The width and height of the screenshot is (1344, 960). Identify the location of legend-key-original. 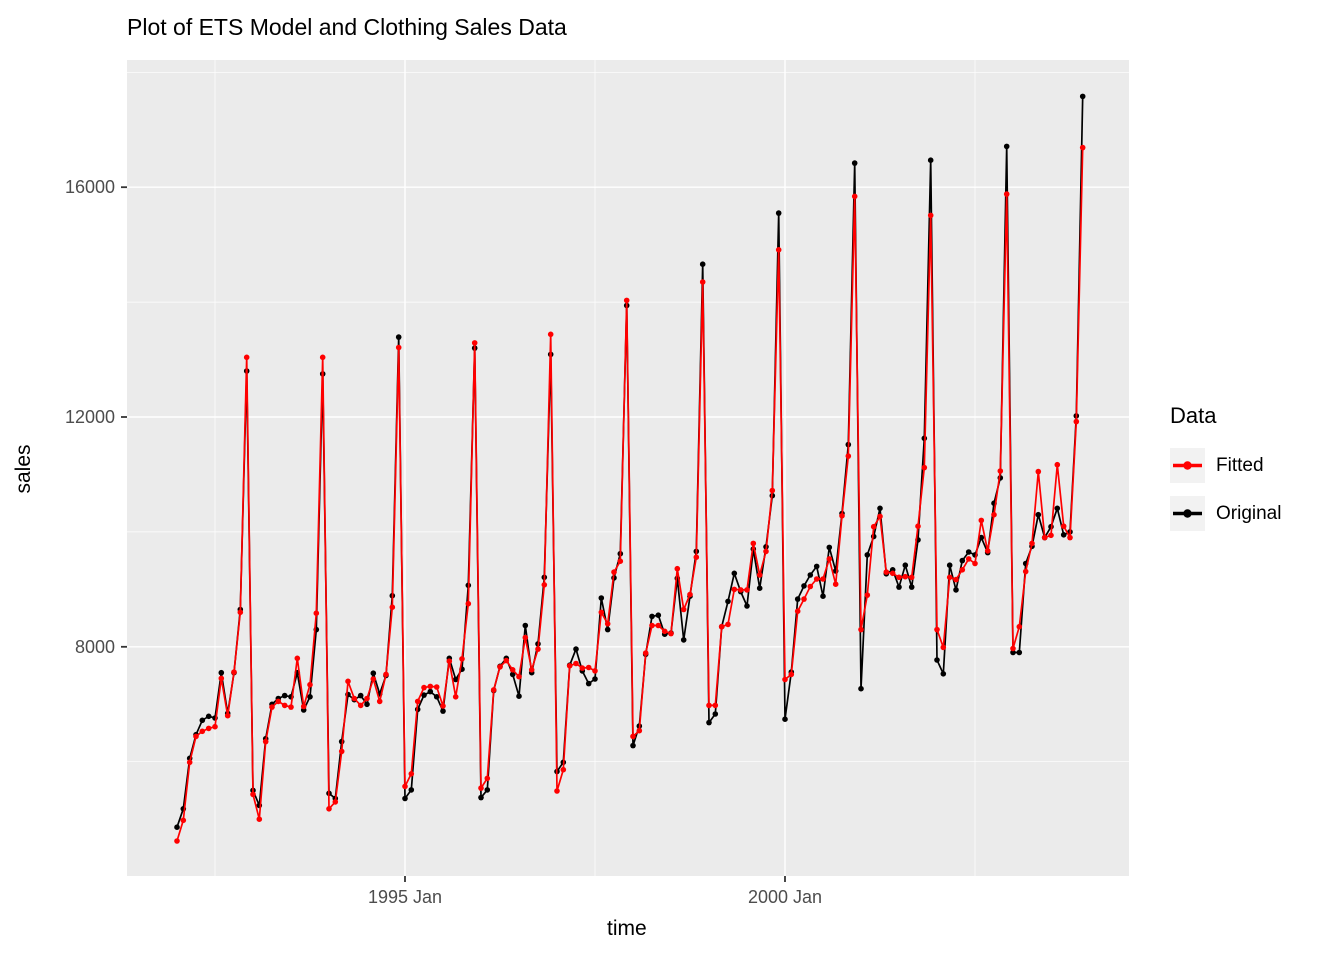
(1187, 513).